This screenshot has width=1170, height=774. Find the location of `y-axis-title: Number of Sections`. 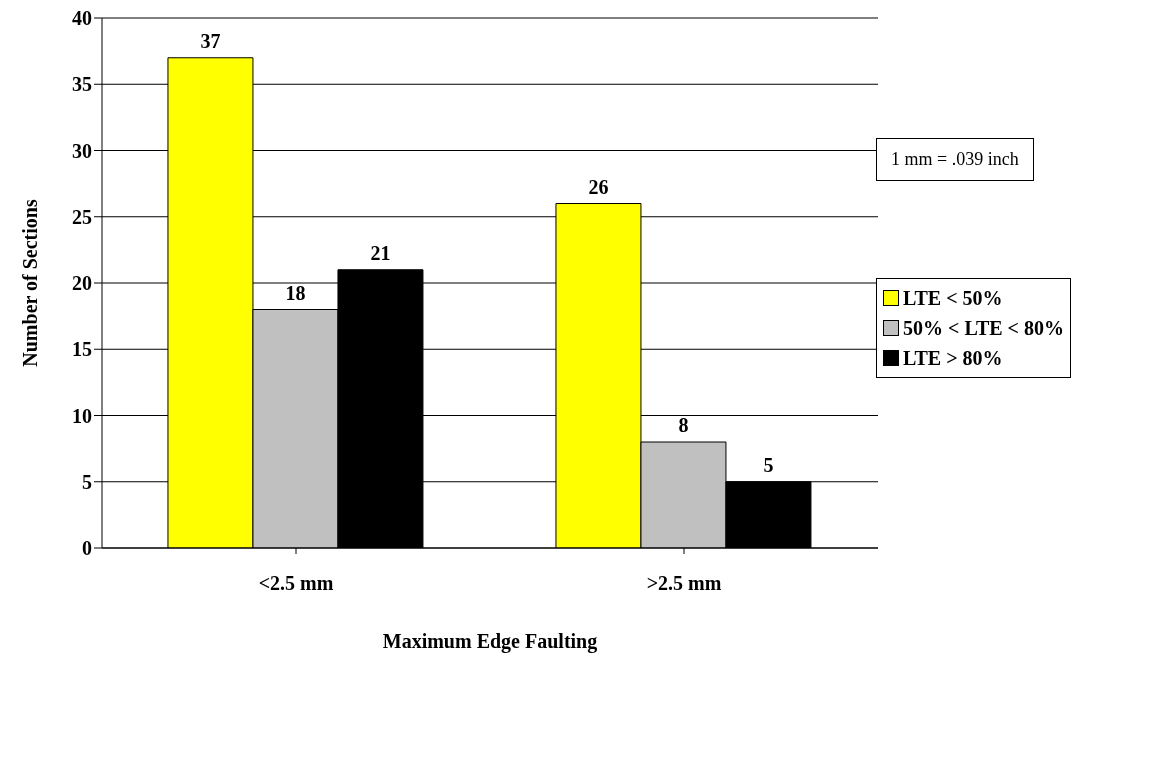

y-axis-title: Number of Sections is located at coordinates (30, 283).